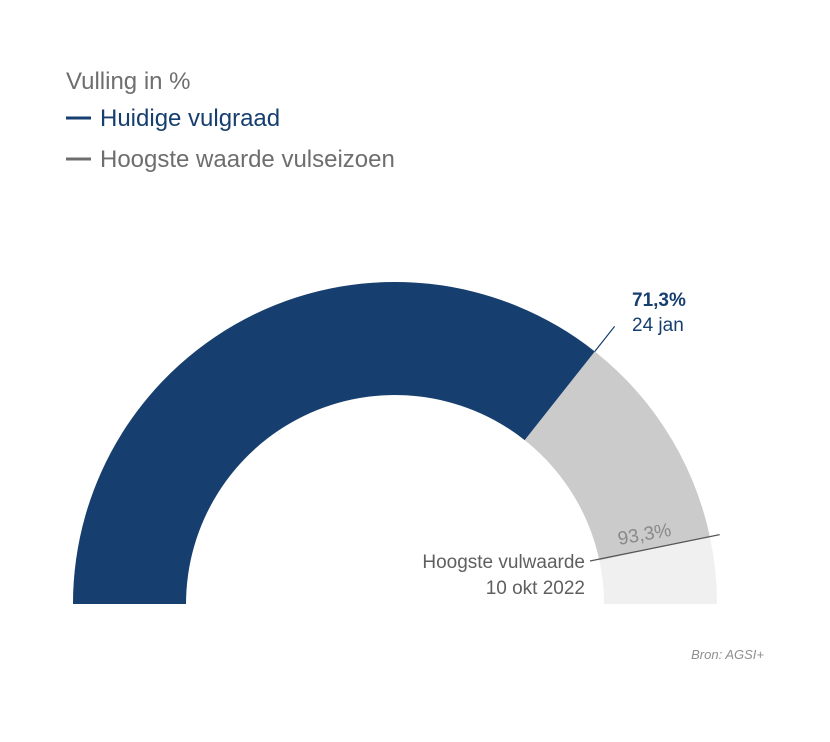 Image resolution: width=830 pixels, height=742 pixels. What do you see at coordinates (654, 548) in the screenshot?
I see `peak-value-leader-line` at bounding box center [654, 548].